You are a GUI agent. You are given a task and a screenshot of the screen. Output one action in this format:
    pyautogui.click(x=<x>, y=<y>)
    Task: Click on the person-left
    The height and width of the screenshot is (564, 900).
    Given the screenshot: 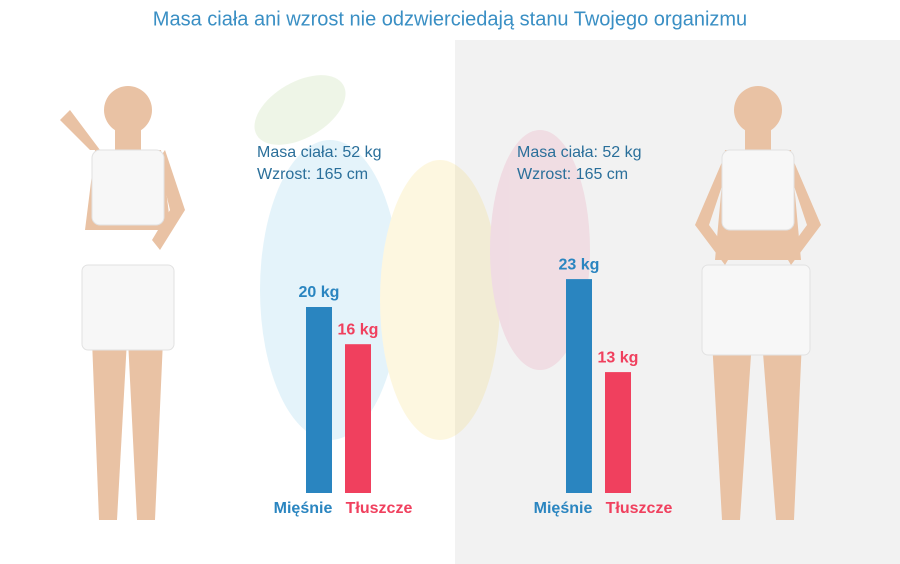 What is the action you would take?
    pyautogui.click(x=122, y=303)
    